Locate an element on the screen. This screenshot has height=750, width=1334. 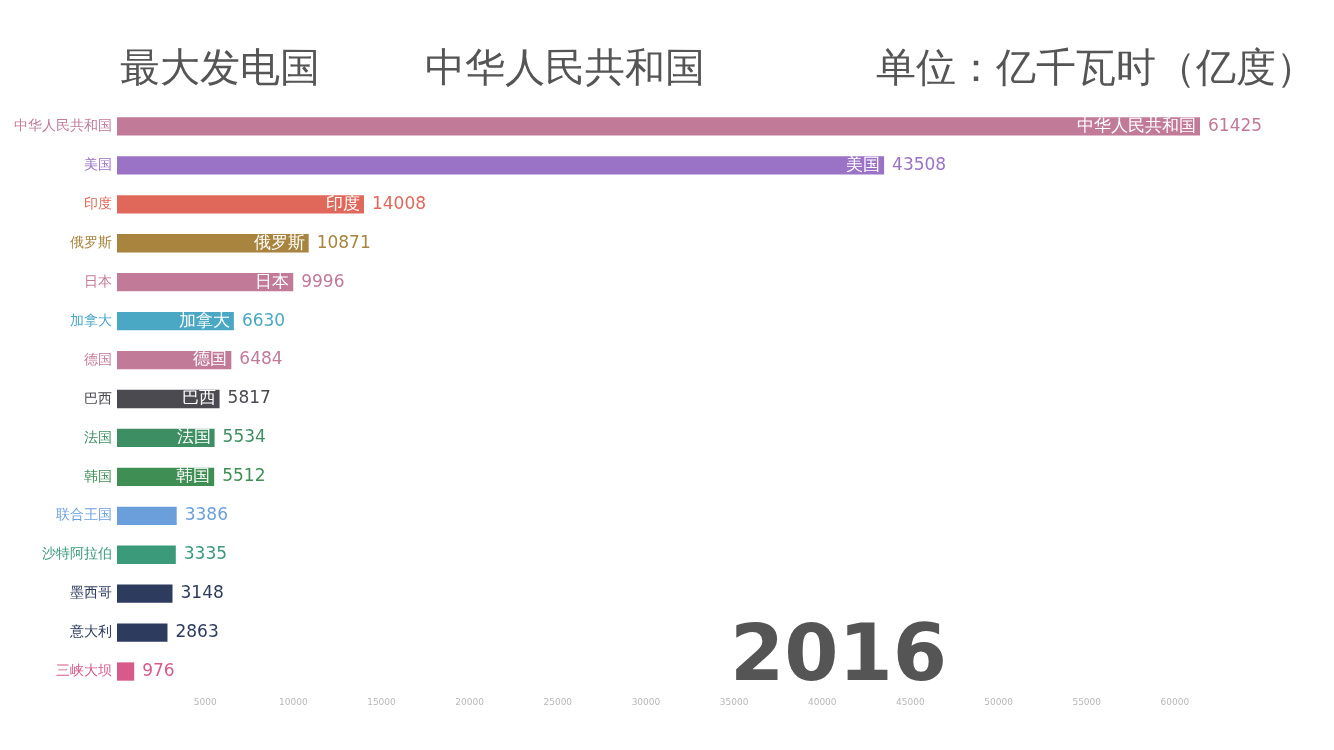
y-tick-label: 俄罗斯 is located at coordinates (91, 241).